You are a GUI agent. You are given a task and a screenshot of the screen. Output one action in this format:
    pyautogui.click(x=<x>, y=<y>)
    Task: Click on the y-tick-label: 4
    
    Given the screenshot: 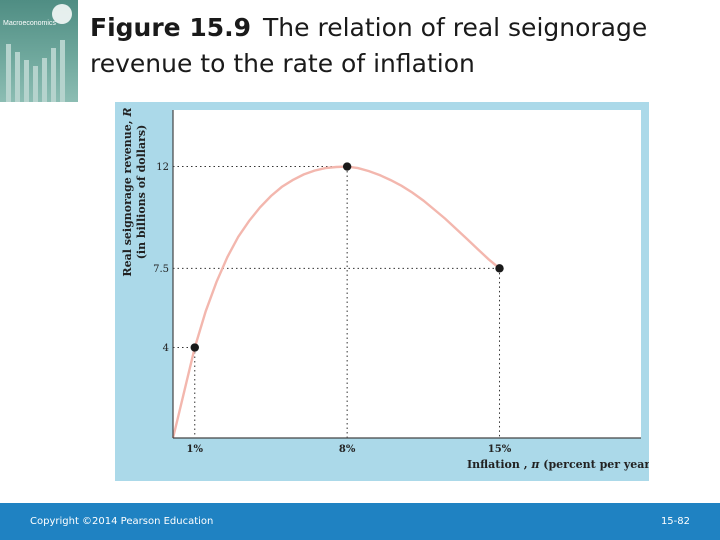 What is the action you would take?
    pyautogui.click(x=166, y=348)
    